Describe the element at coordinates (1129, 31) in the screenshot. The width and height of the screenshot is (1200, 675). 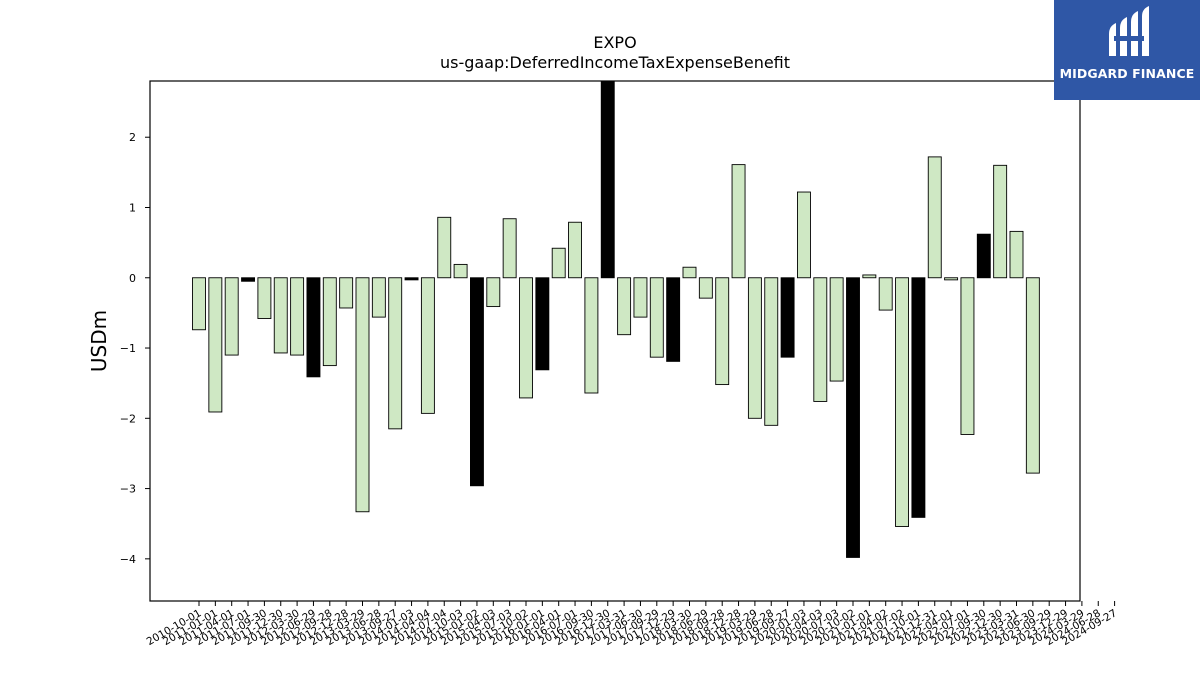
I see `brand-mark-icon` at that location.